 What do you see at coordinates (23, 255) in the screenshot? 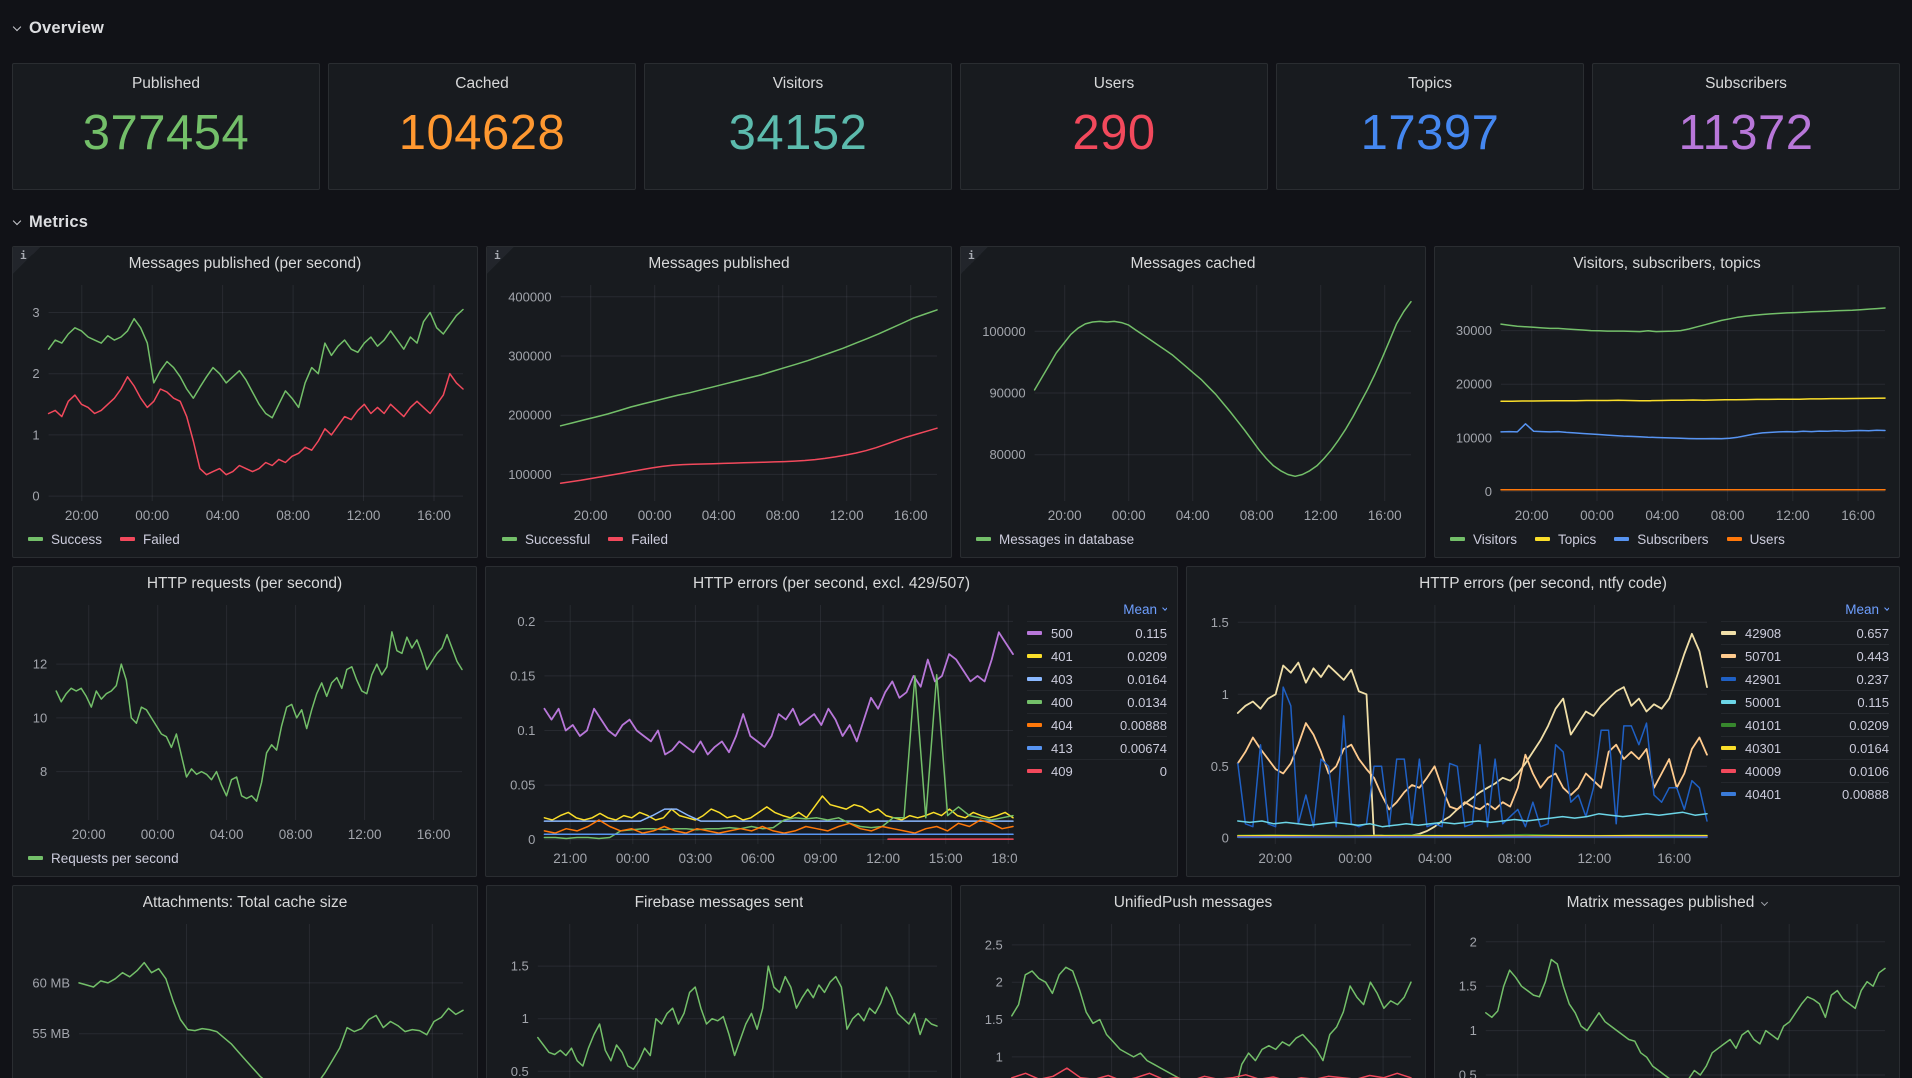
I see `info-glyph: i` at bounding box center [23, 255].